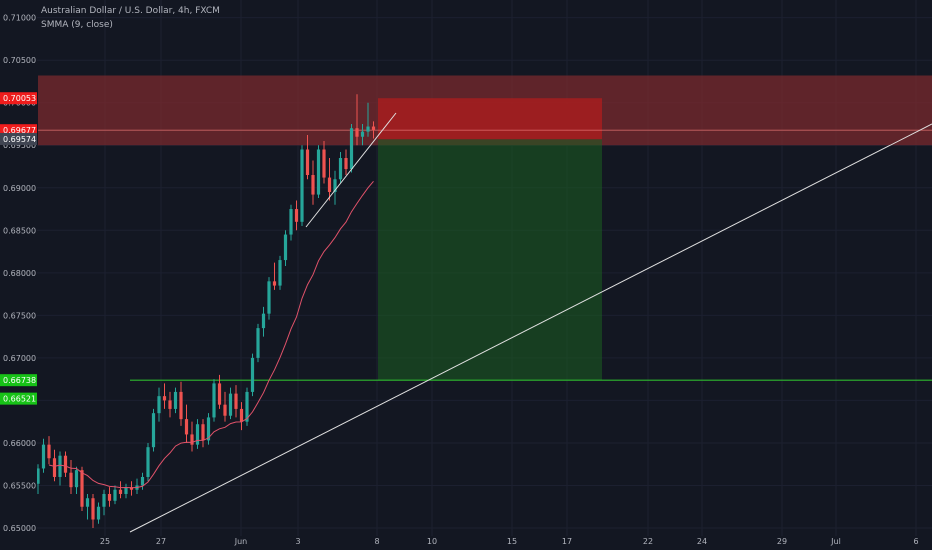 The width and height of the screenshot is (932, 550). What do you see at coordinates (161, 541) in the screenshot?
I see `time-tick-label: 27` at bounding box center [161, 541].